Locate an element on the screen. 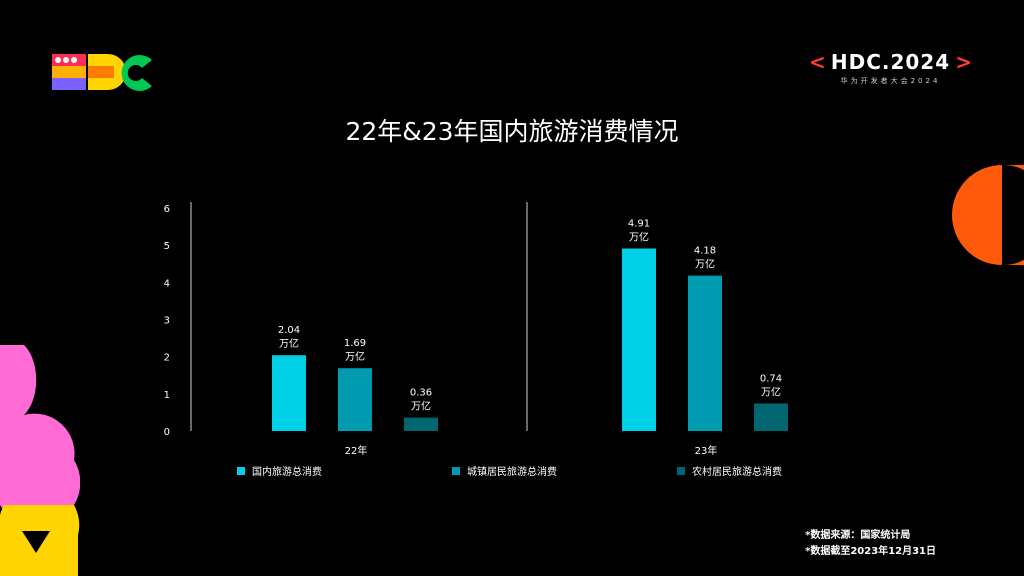 Image resolution: width=1024 pixels, height=576 pixels. y-tick-label: 4 is located at coordinates (167, 283).